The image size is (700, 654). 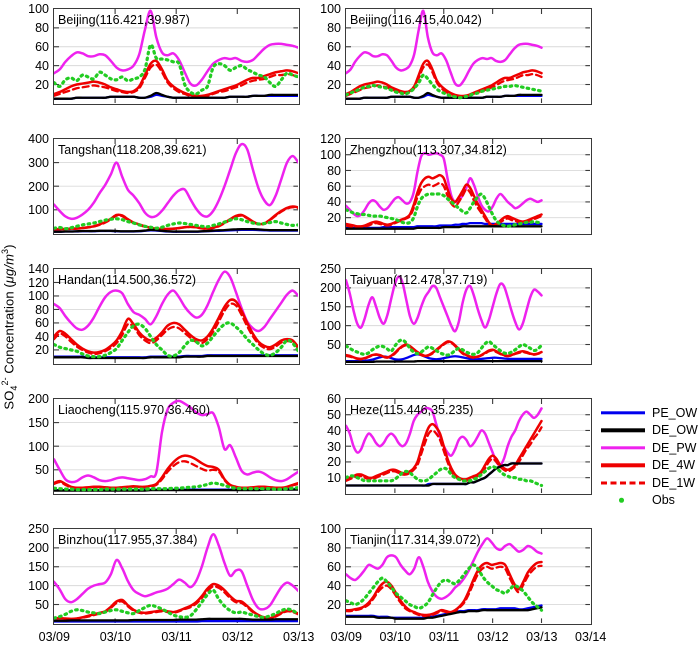 What do you see at coordinates (176, 186) in the screenshot?
I see `panel-tangshan` at bounding box center [176, 186].